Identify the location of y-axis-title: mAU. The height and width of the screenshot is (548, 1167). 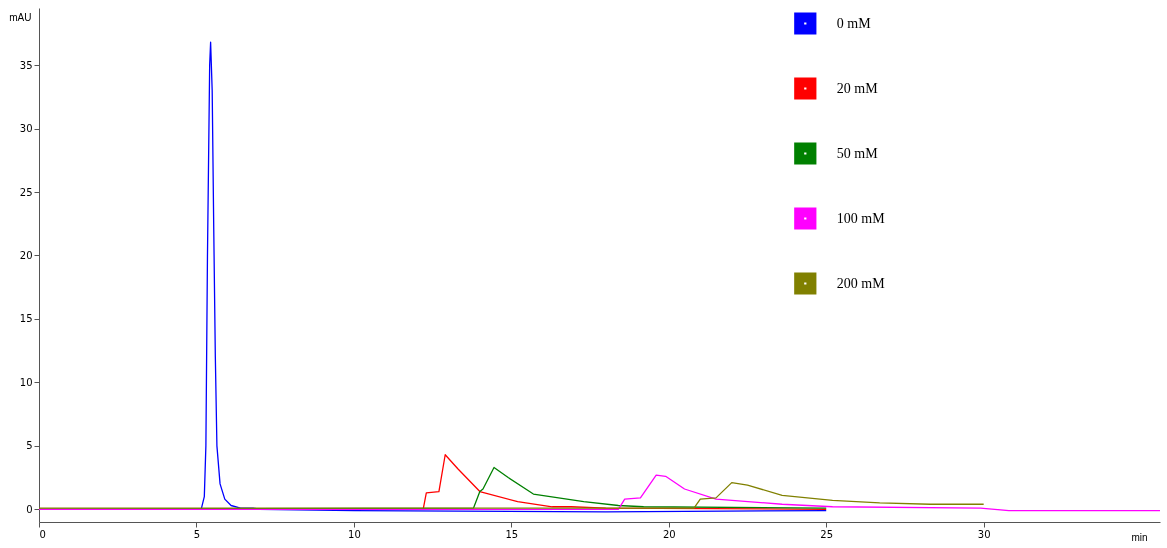
(20, 17).